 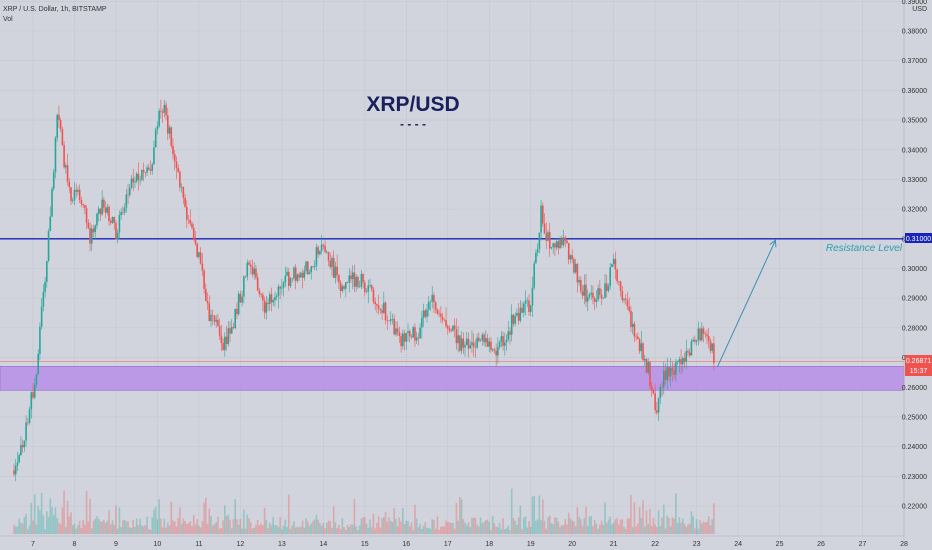 I want to click on support-zone, so click(x=452, y=378).